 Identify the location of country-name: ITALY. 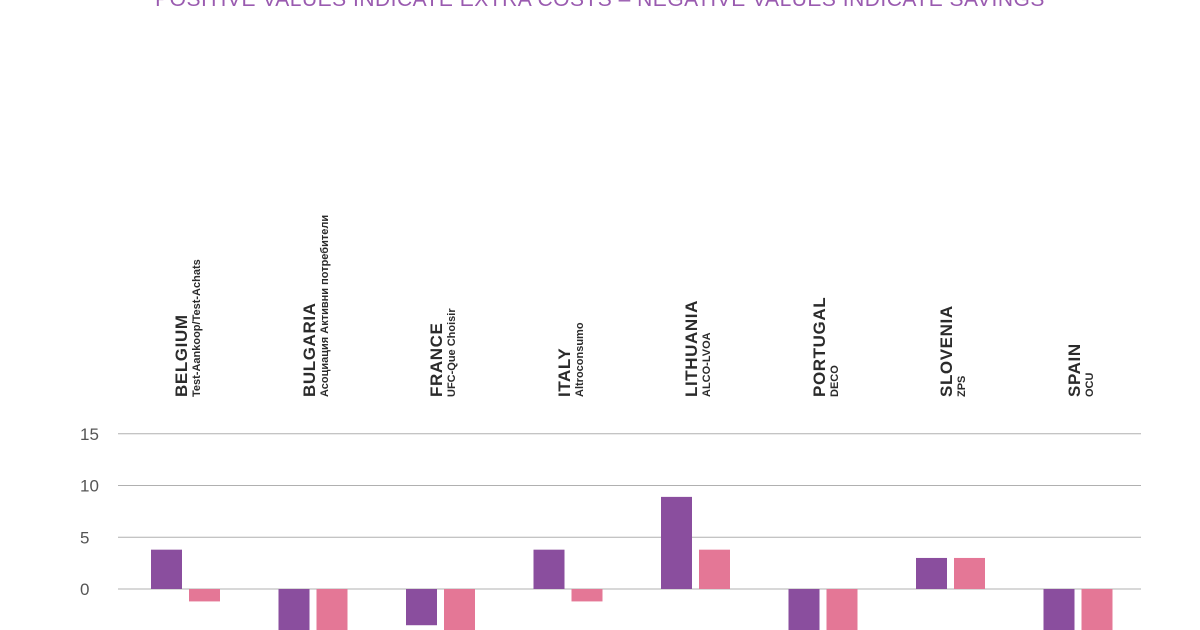
(564, 372).